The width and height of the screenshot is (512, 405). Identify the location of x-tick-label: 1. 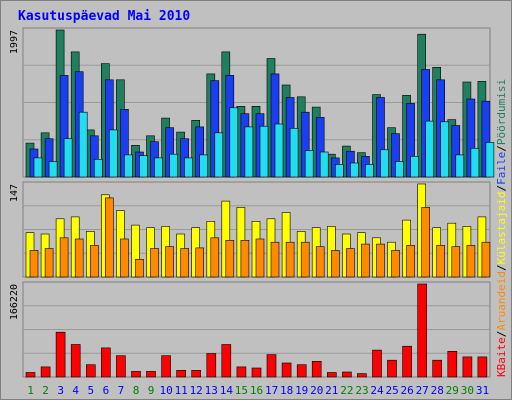
(30, 390).